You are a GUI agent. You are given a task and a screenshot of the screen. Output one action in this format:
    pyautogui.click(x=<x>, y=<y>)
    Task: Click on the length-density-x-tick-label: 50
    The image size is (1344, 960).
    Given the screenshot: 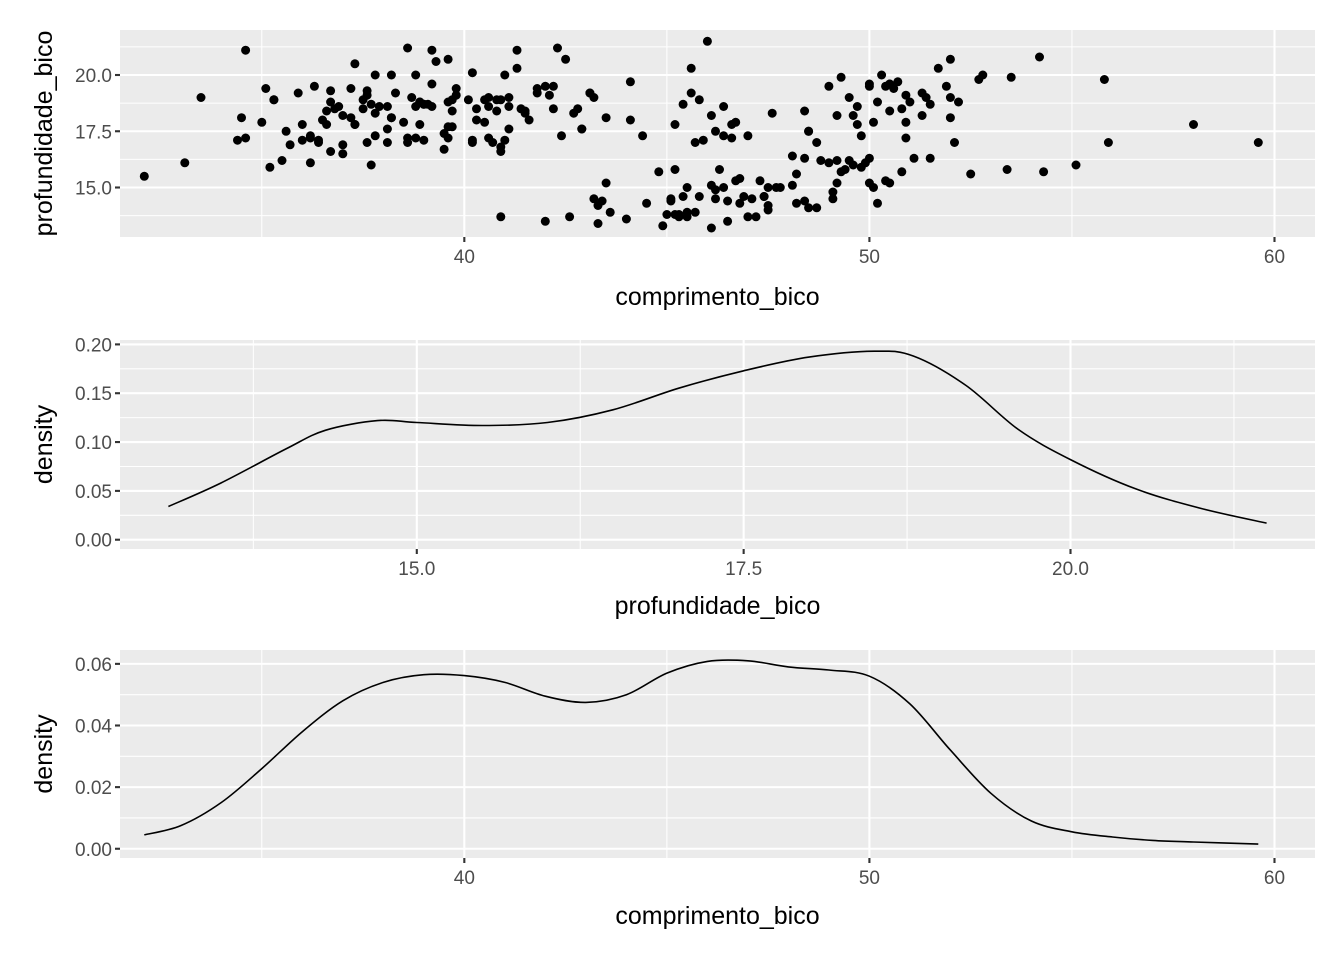 What is the action you would take?
    pyautogui.click(x=869, y=878)
    